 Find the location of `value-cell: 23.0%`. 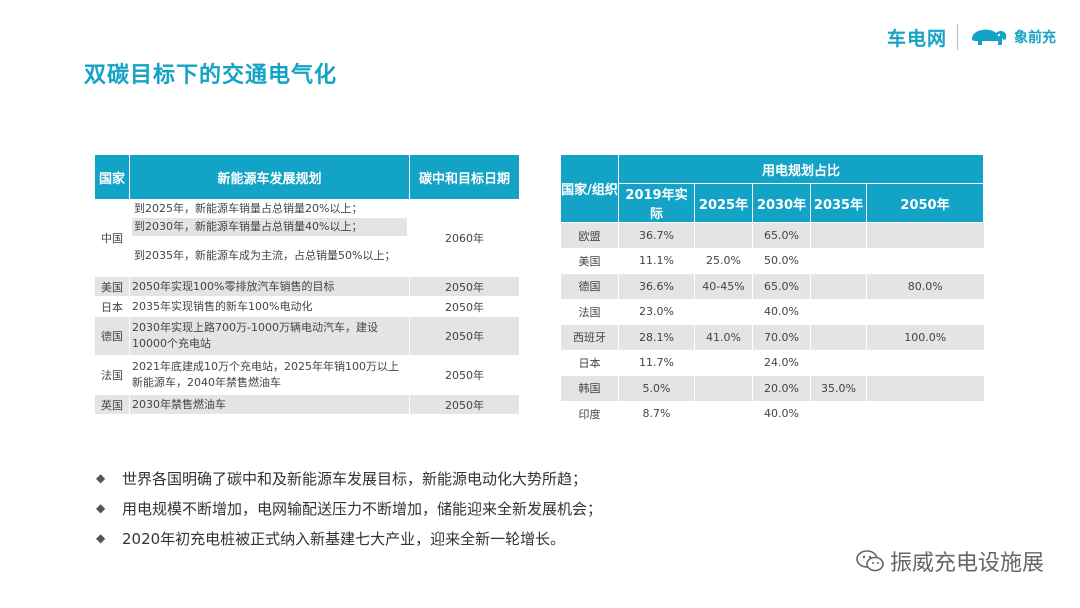

value-cell: 23.0% is located at coordinates (656, 312).